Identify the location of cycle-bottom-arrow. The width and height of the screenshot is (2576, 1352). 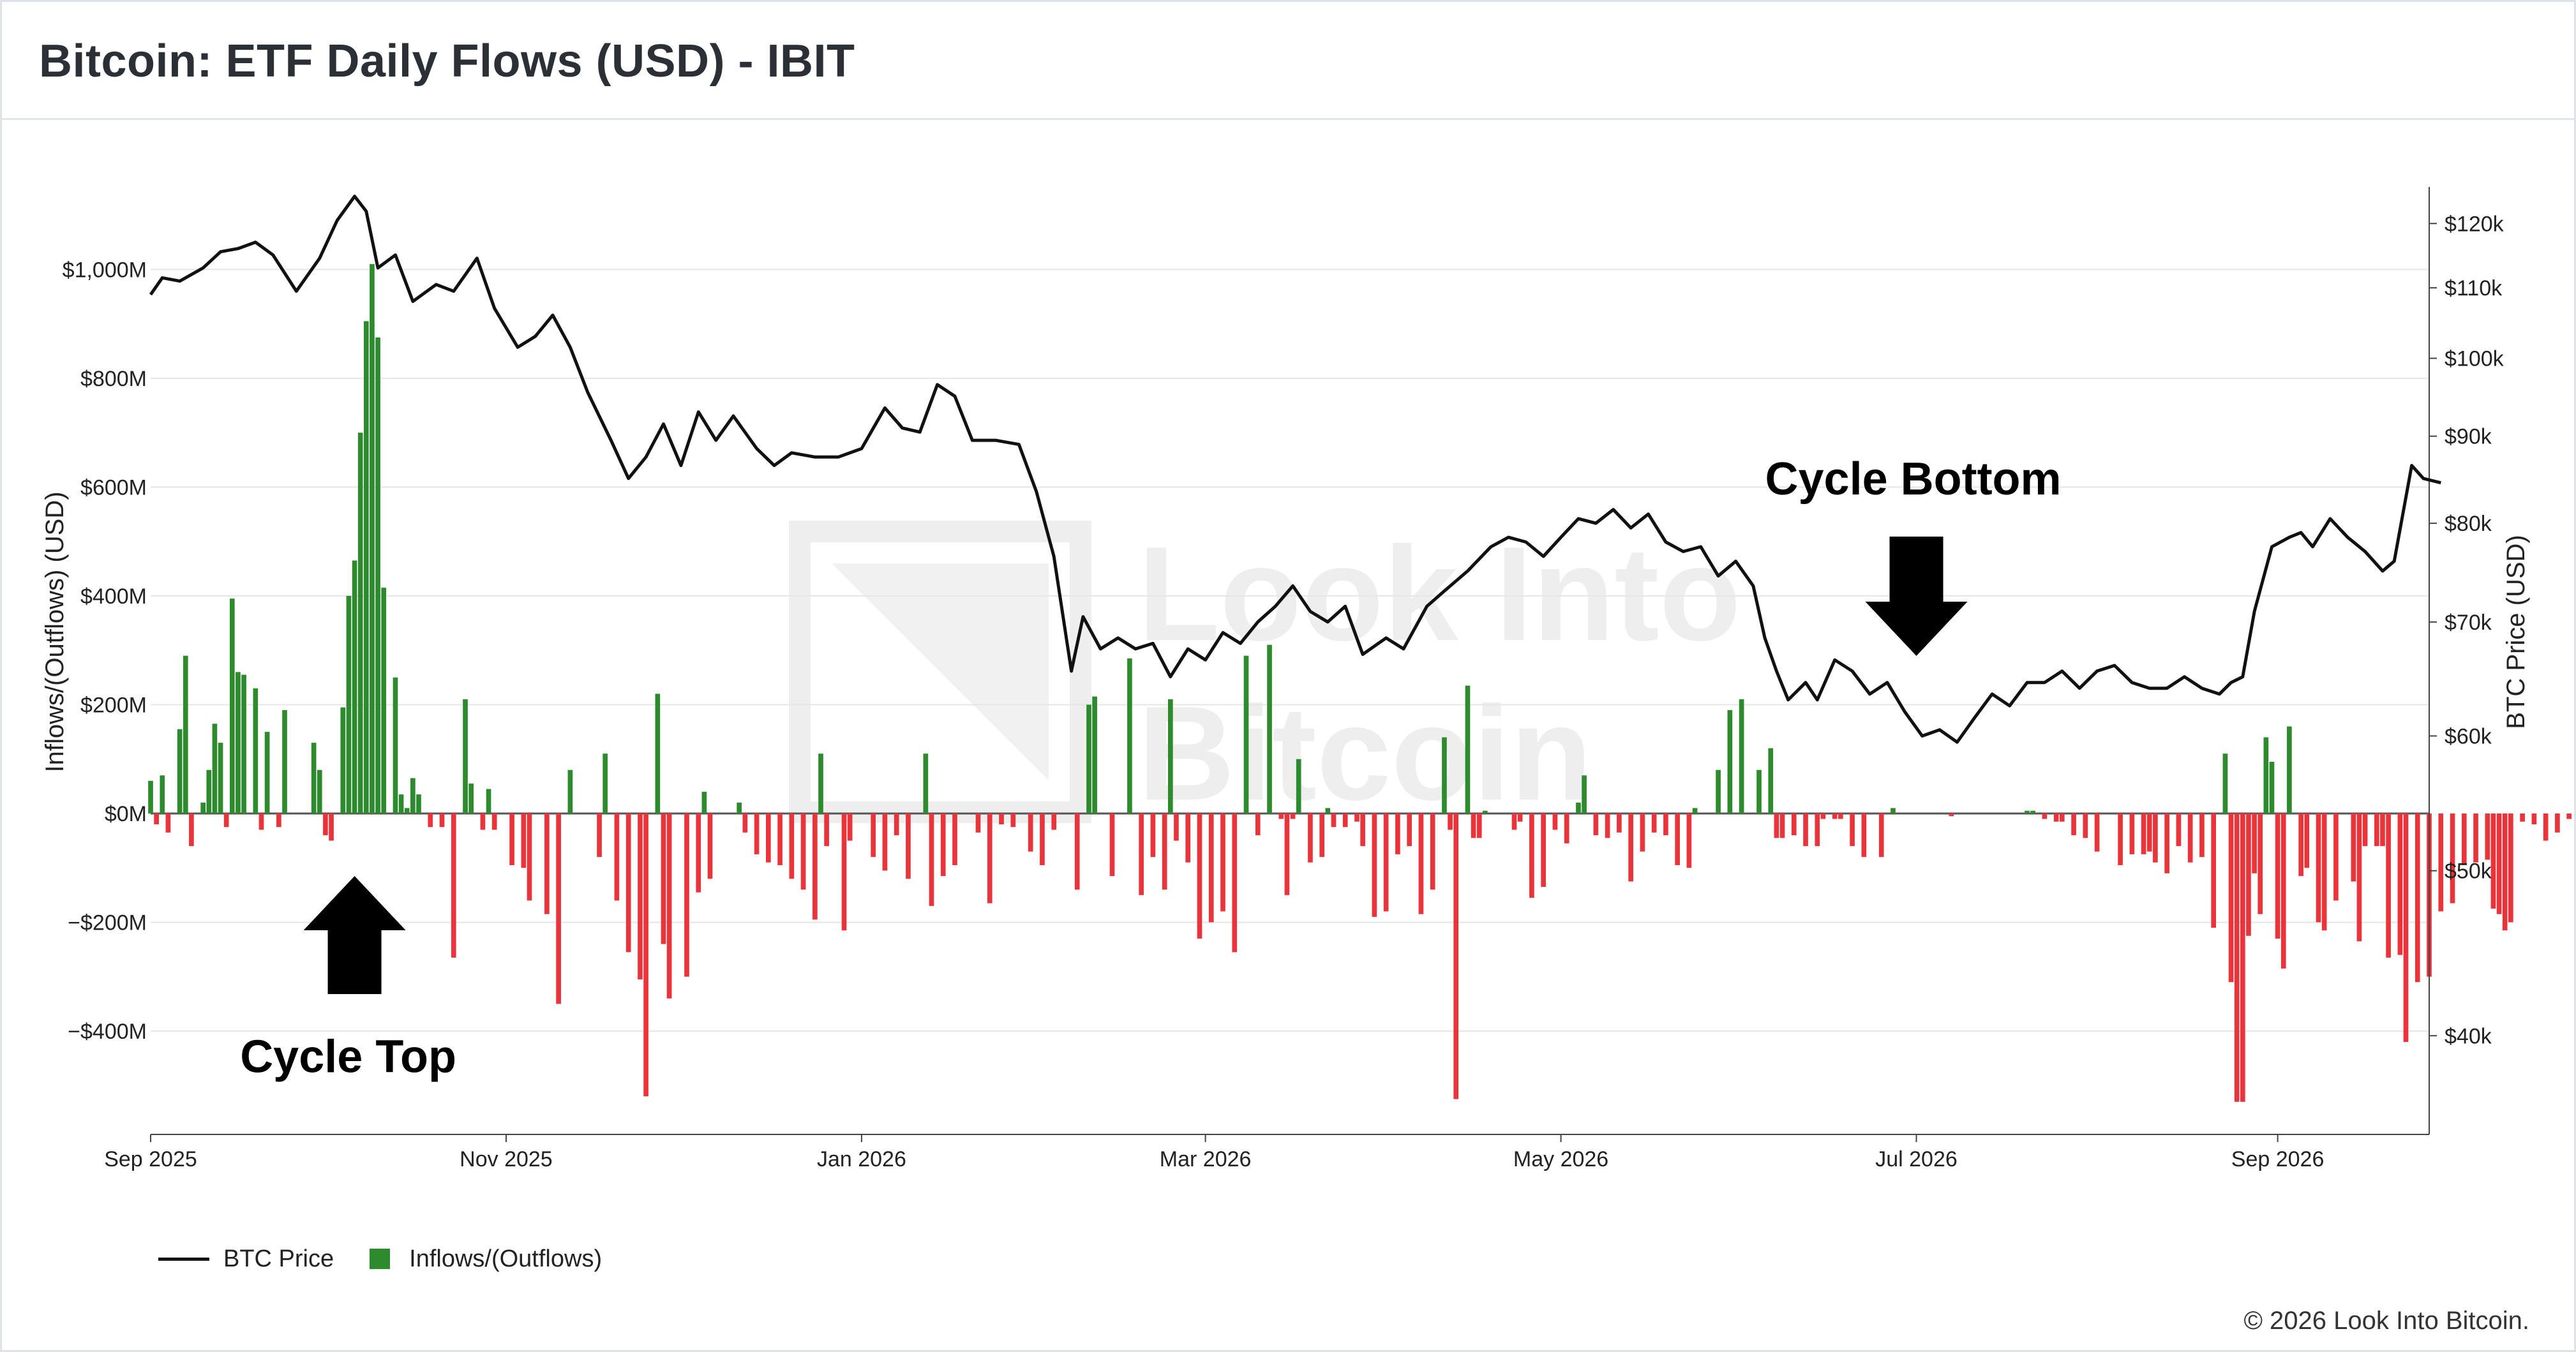
(1916, 596).